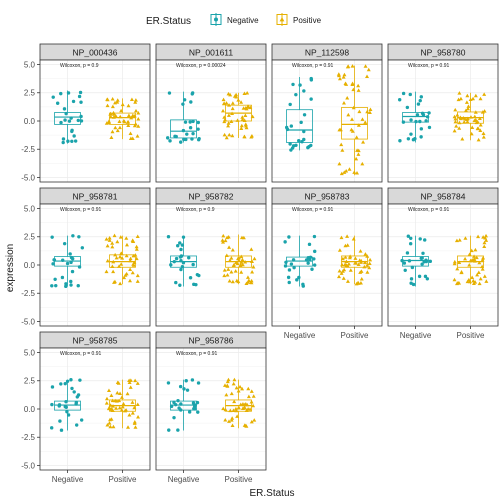  I want to click on panel-border, so click(327, 265).